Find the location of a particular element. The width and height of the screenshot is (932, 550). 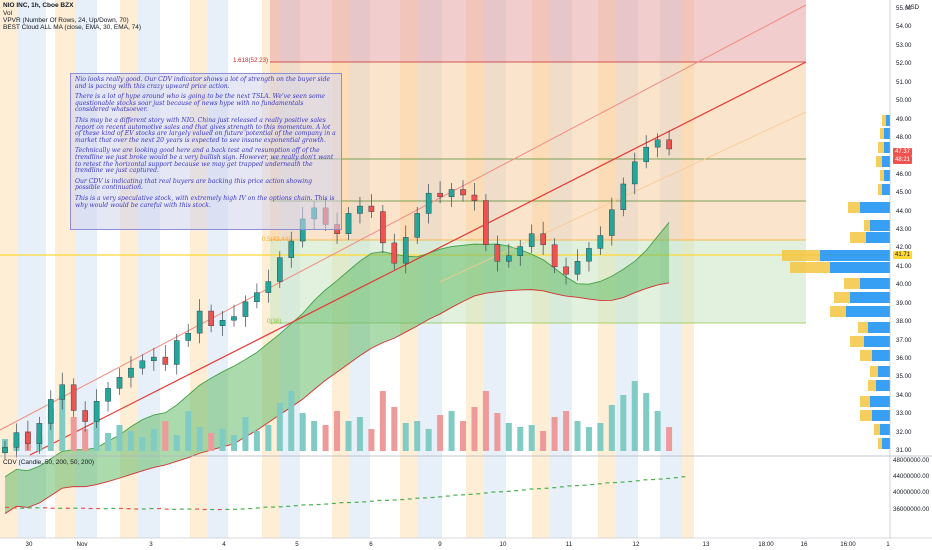

price-tick: 43.00 is located at coordinates (904, 229).